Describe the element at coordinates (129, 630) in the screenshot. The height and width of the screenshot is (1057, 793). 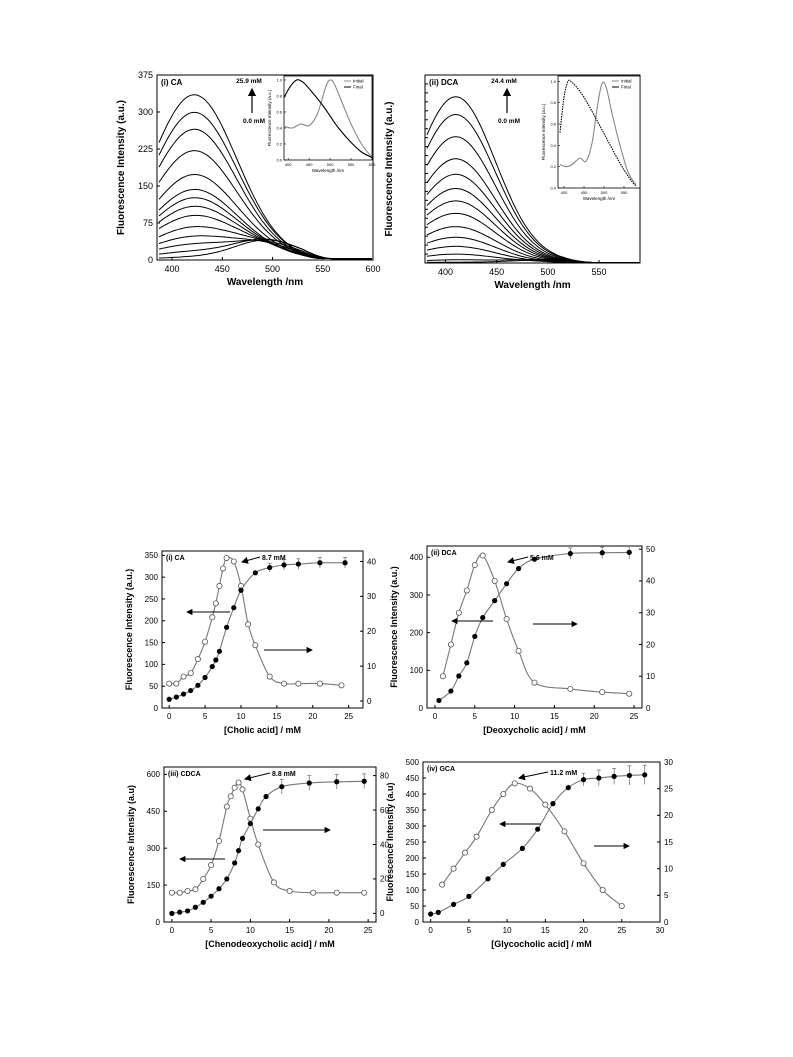
I see `y-axis-title: Fluorescence Intensity (a.u.)` at that location.